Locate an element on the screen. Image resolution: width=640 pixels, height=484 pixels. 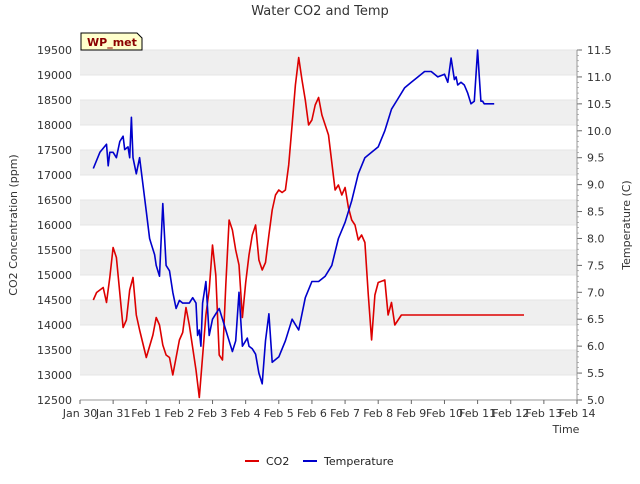
site-label-box: WP_met is located at coordinates (111, 41).